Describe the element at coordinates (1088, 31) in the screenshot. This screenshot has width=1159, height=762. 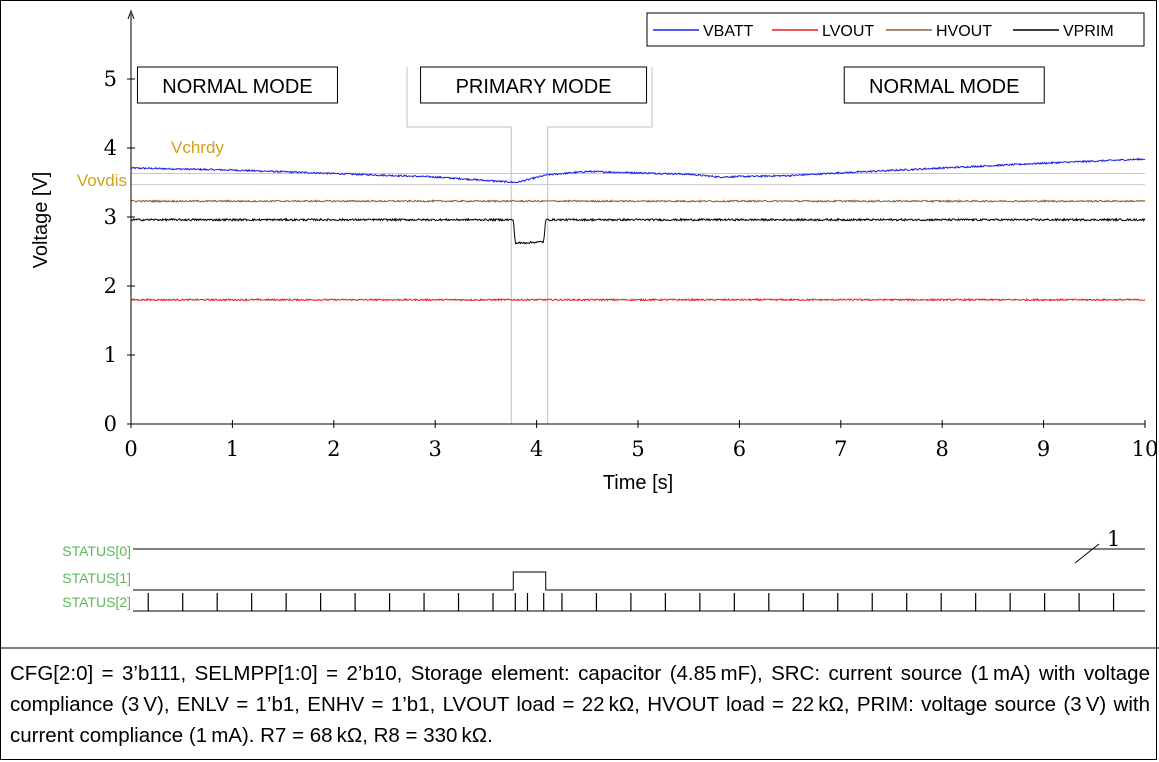
I see `legend-label-vprim: VPRIM` at that location.